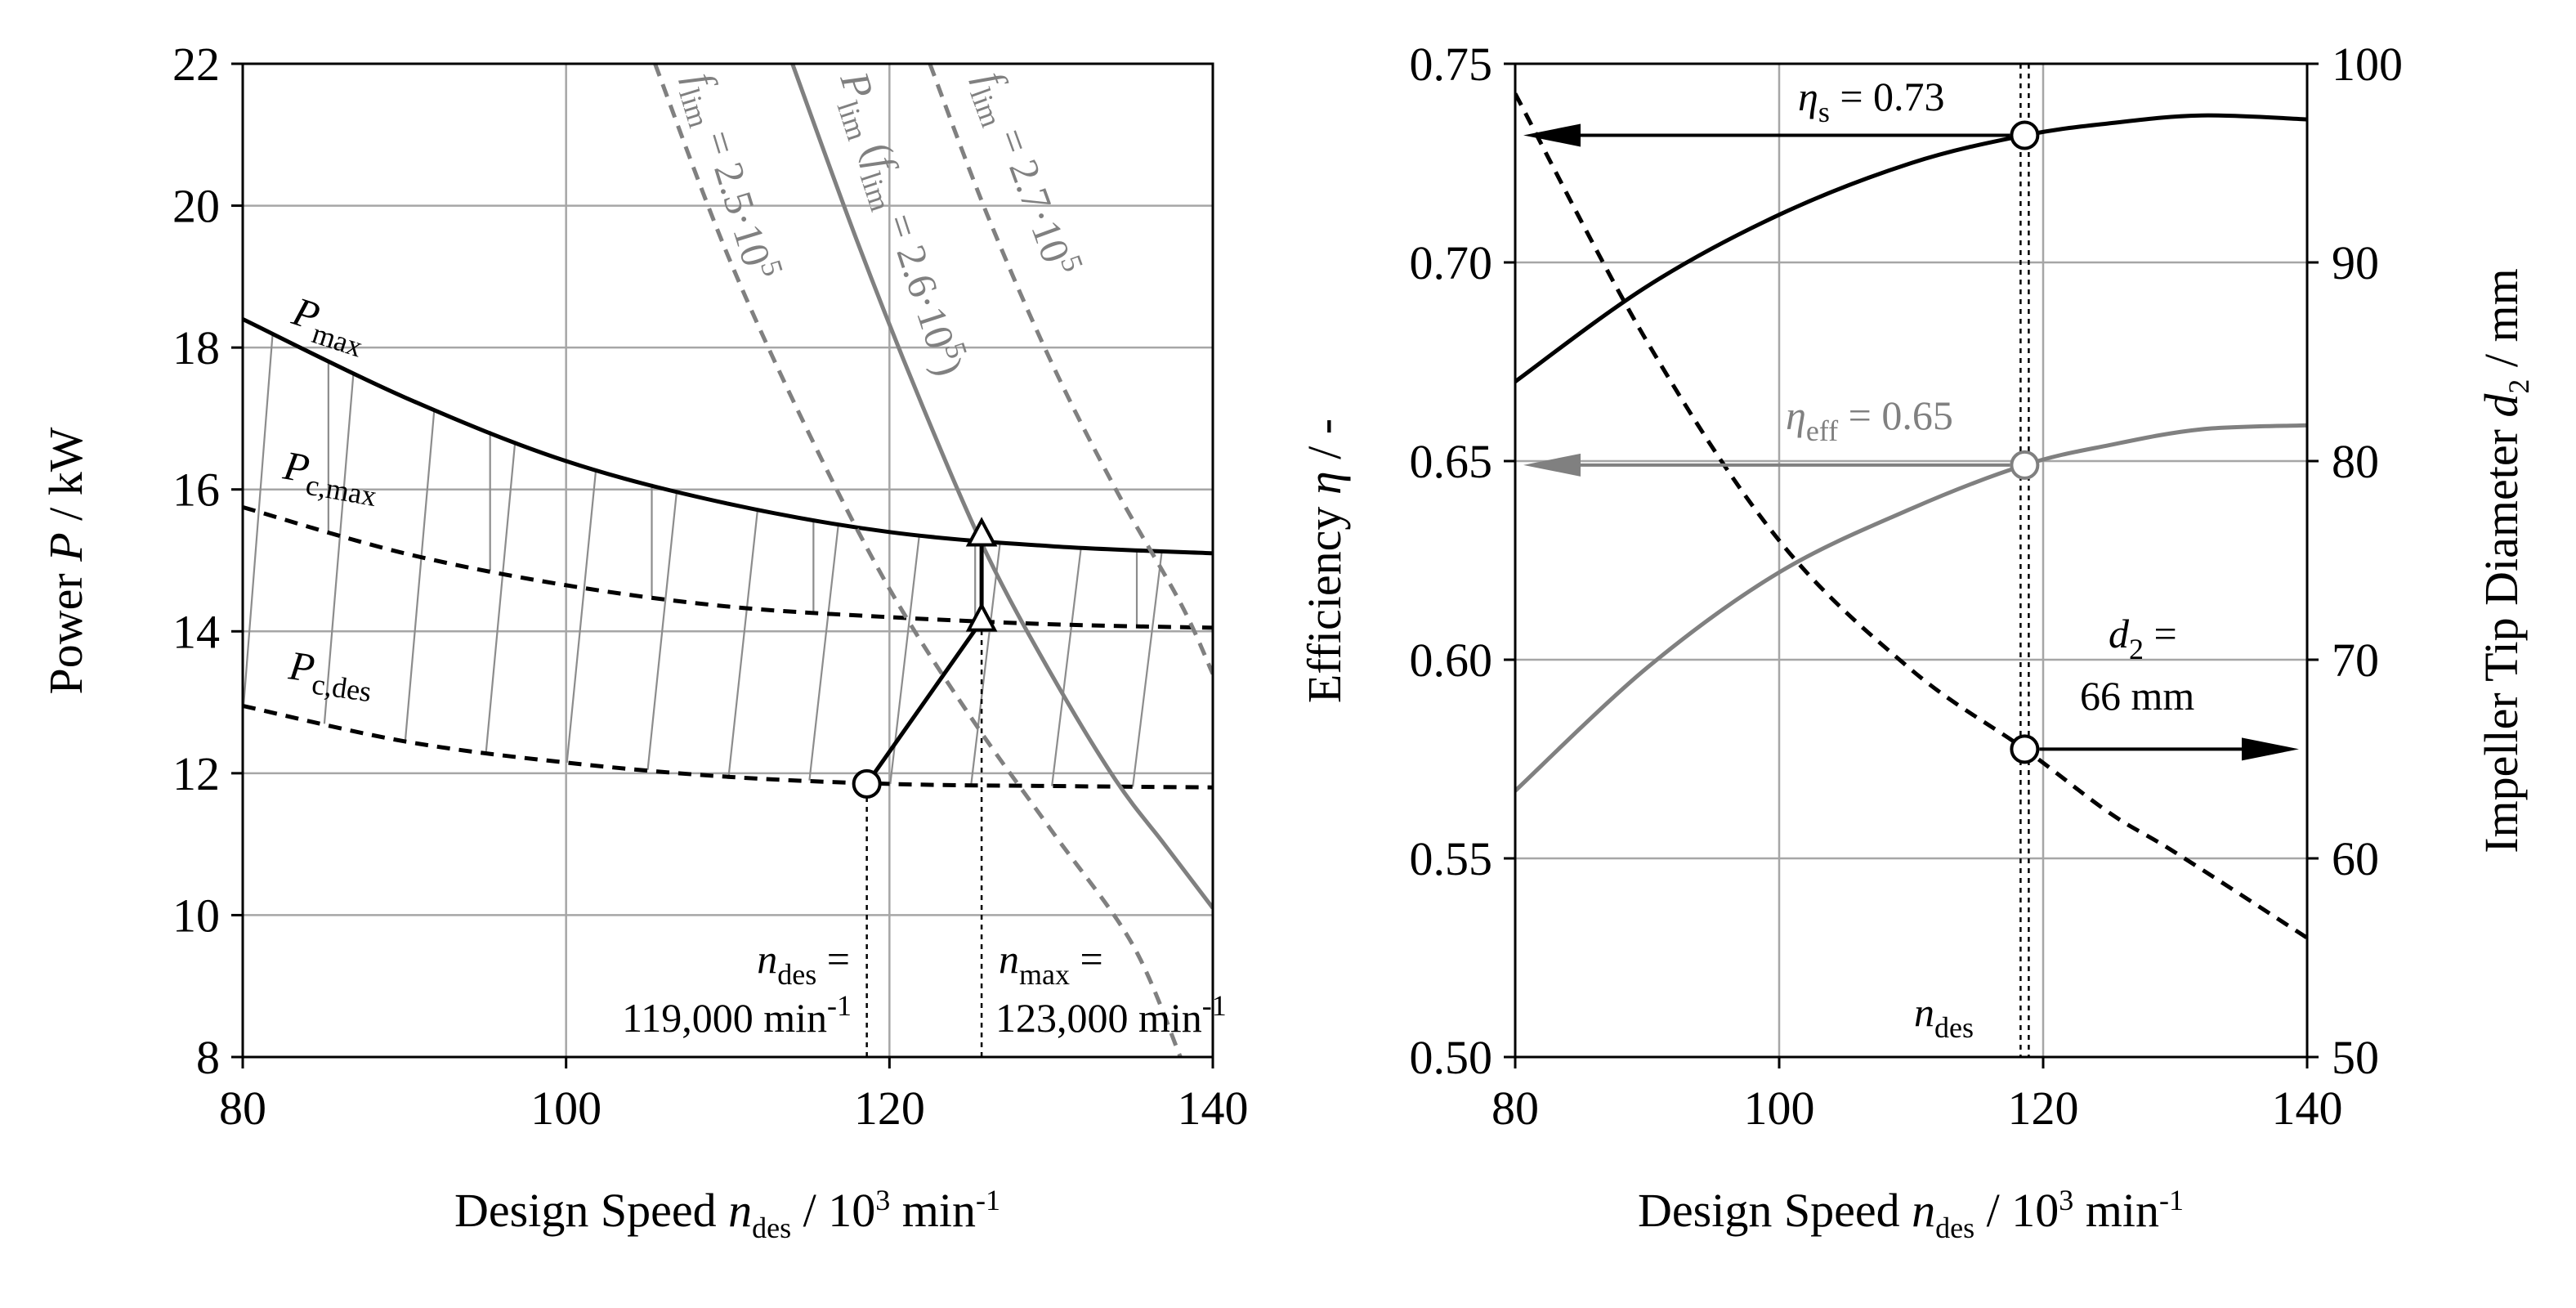  I want to click on y-tick-label-0.70: 0.70, so click(1451, 262).